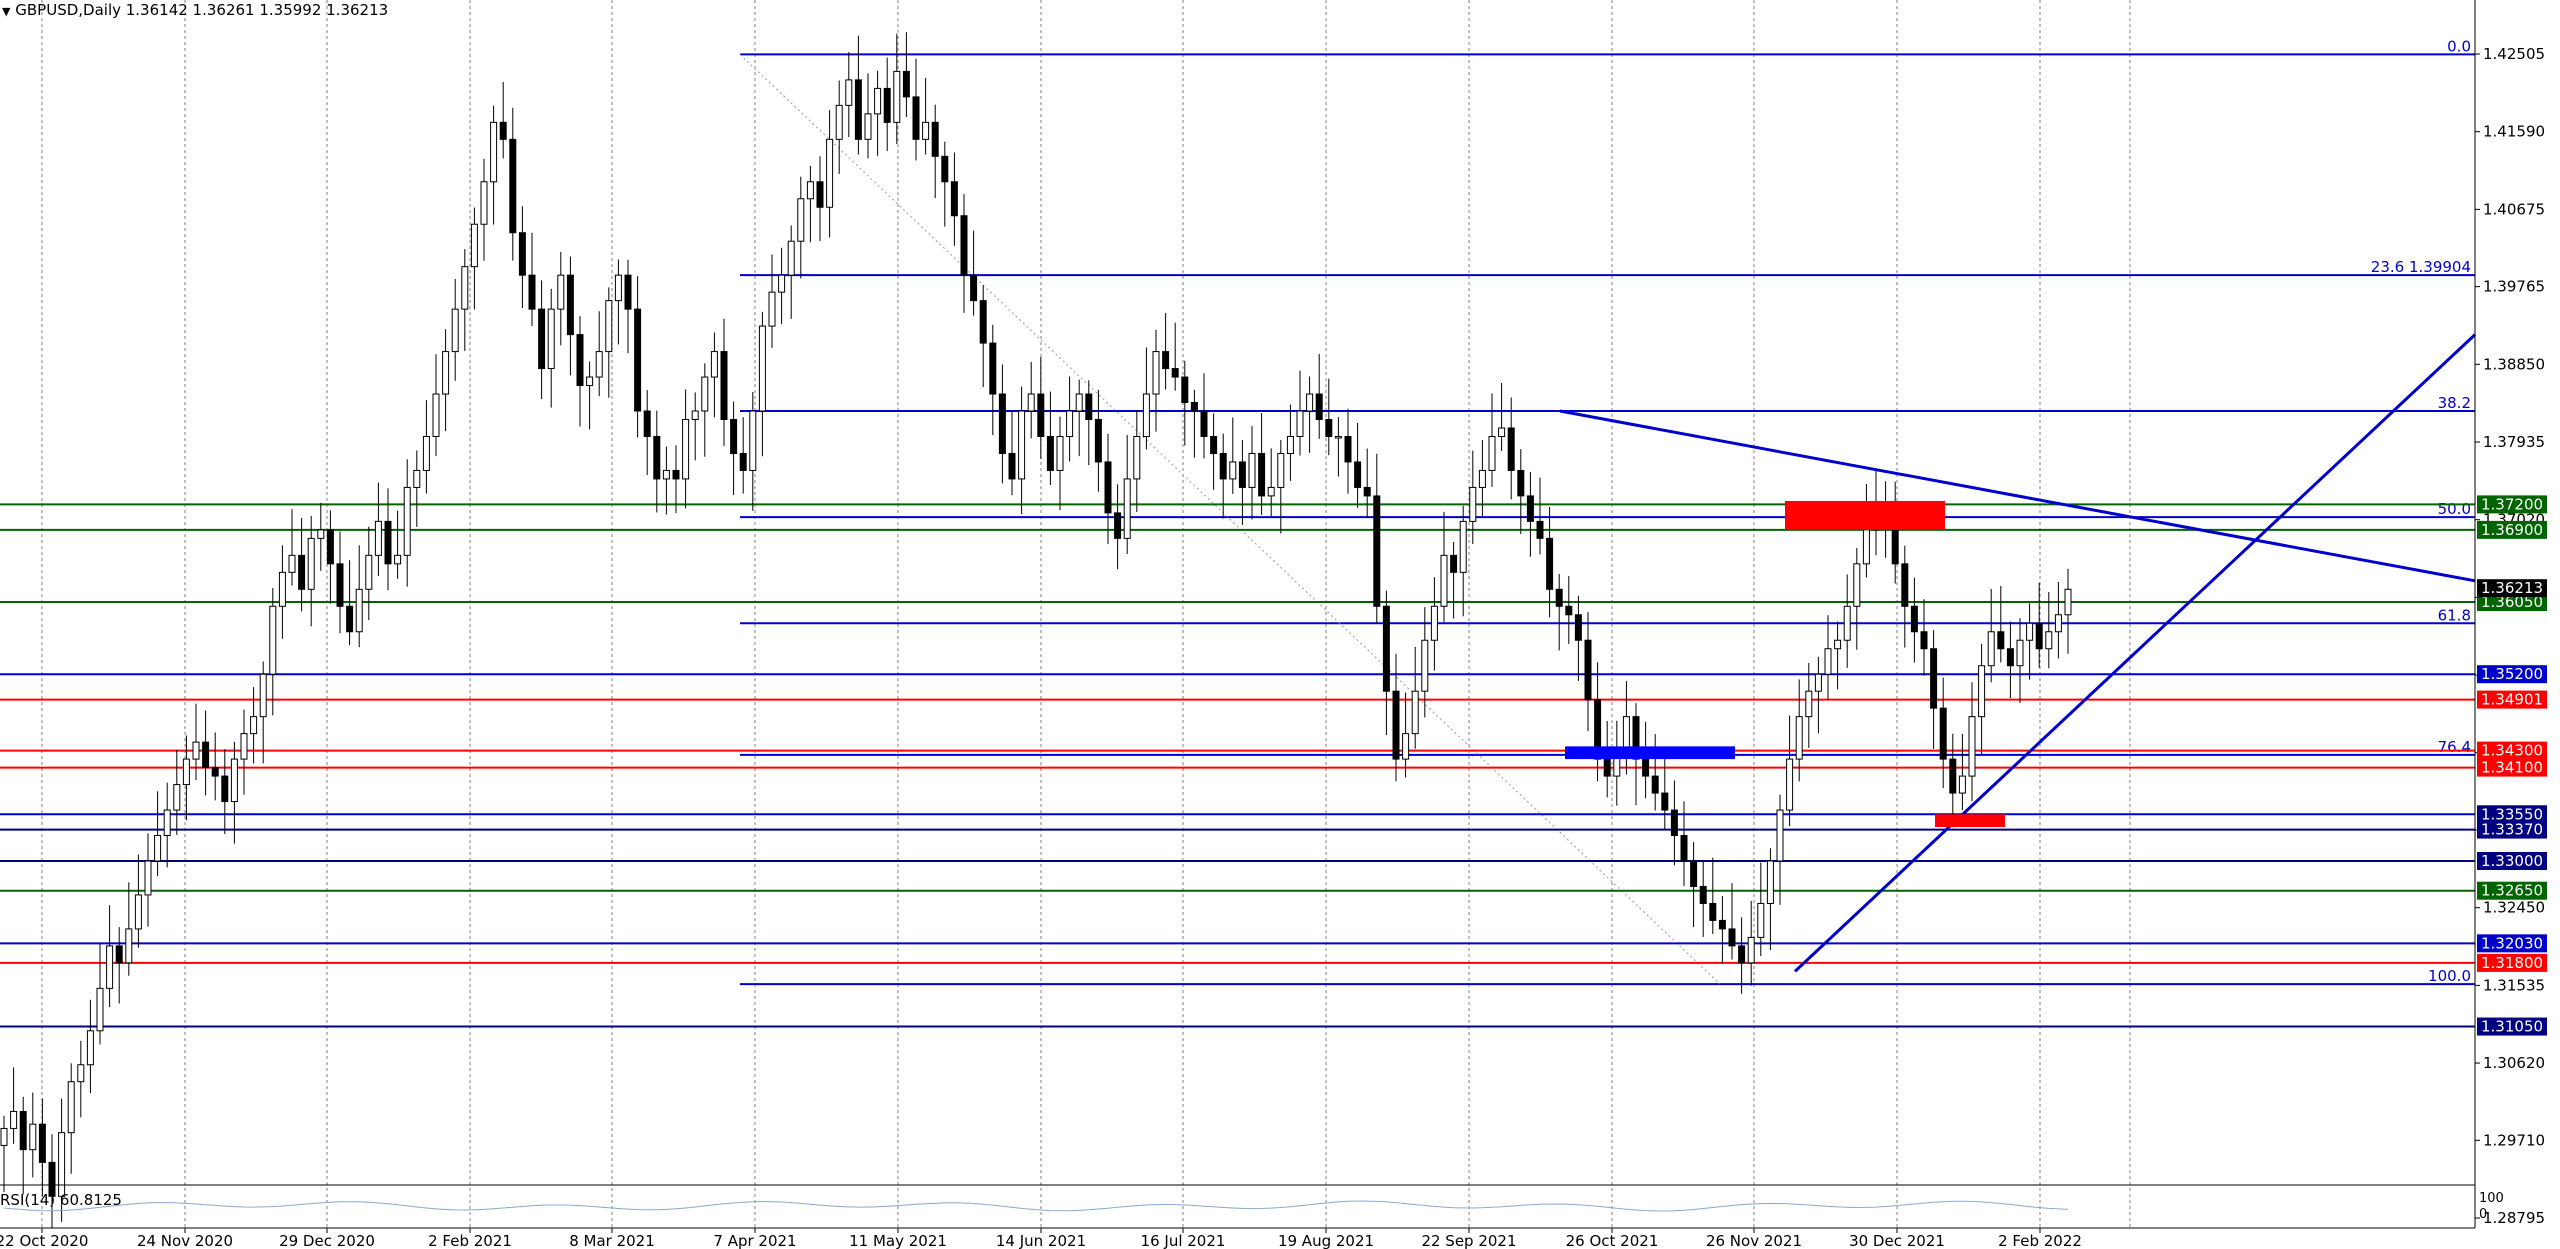 The image size is (2560, 1249). I want to click on date-tick-label: 22 Sep 2021, so click(1468, 1240).